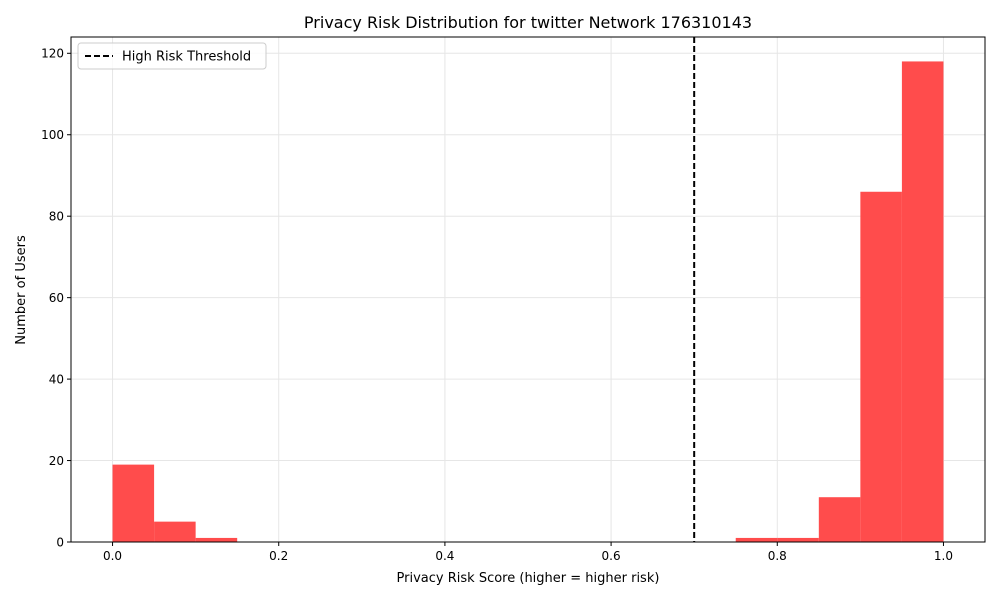 The width and height of the screenshot is (1000, 604). Describe the element at coordinates (528, 552) in the screenshot. I see `x-axis-ticks: 0.0 0.2 0.4 0.6 0.8 1.0` at that location.